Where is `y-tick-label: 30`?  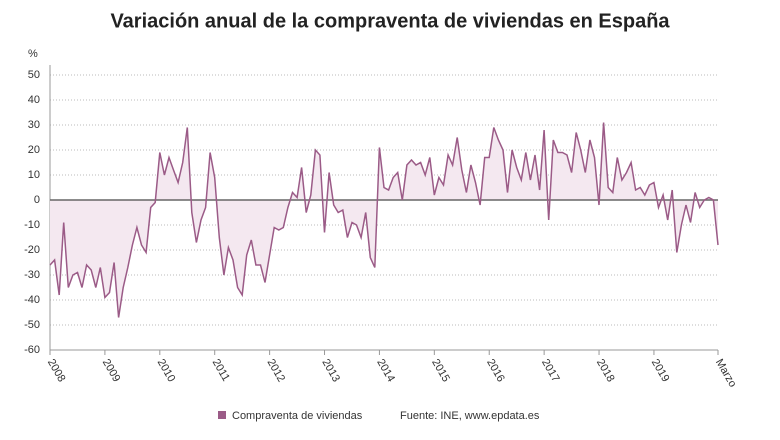
y-tick-label: 30 is located at coordinates (34, 125).